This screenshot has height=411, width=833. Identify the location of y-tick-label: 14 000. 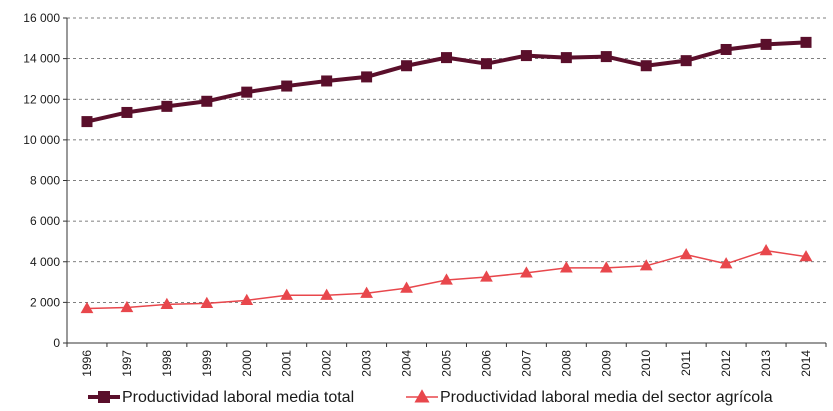
(41, 59).